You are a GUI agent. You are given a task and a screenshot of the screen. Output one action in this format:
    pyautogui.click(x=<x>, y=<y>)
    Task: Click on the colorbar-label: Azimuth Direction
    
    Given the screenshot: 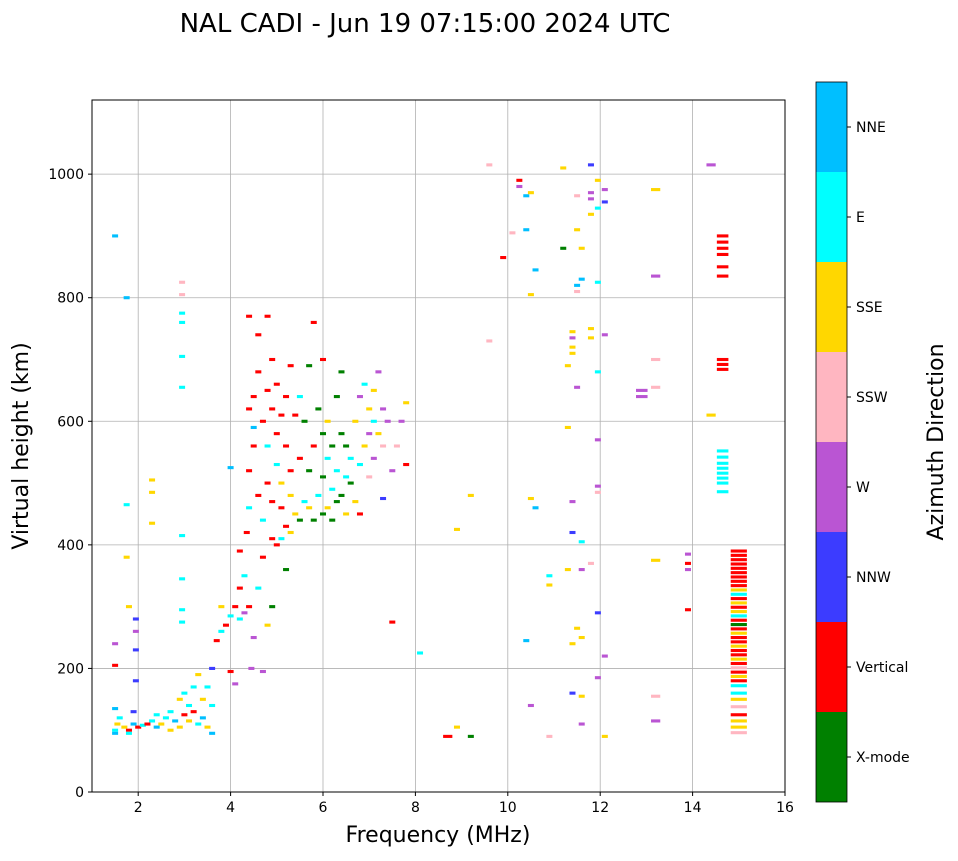 What is the action you would take?
    pyautogui.click(x=936, y=441)
    